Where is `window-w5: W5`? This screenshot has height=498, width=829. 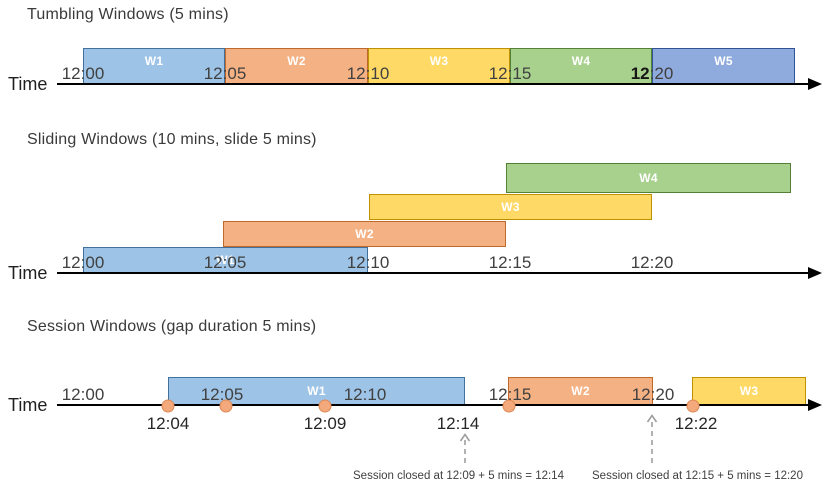
window-w5: W5 is located at coordinates (723, 66).